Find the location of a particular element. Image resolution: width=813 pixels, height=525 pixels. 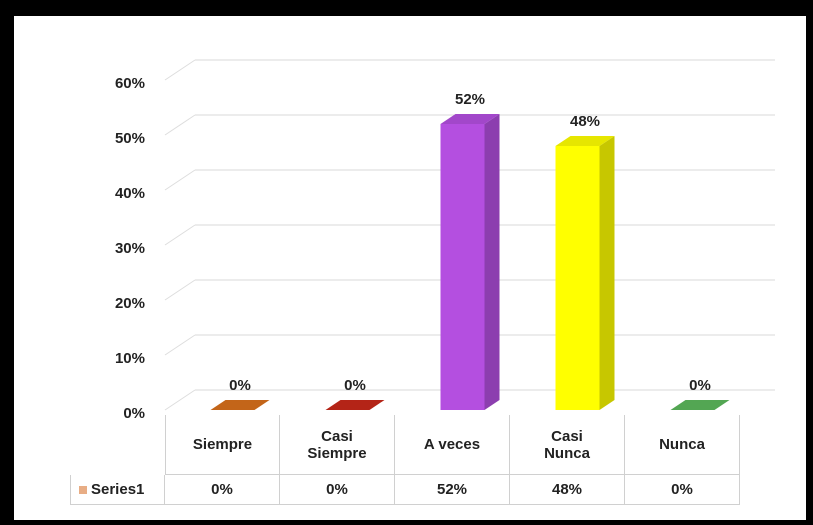

x-tick-label: Casi Nunca is located at coordinates (567, 445).